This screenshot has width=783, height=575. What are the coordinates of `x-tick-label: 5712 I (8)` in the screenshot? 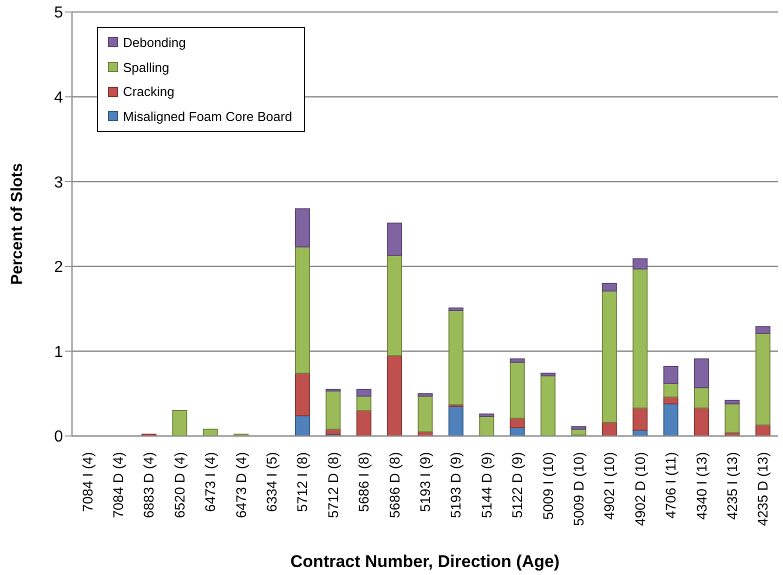 It's located at (302, 482).